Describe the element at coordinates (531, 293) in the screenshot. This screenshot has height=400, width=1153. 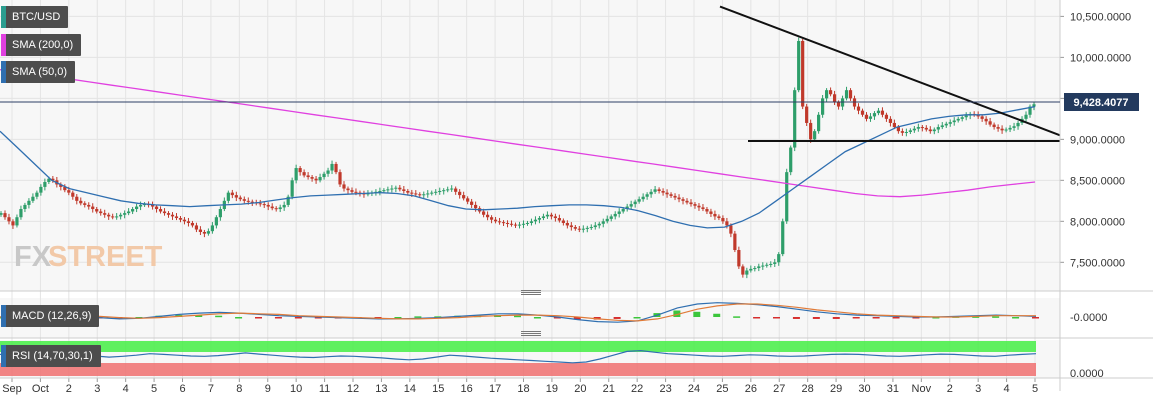
I see `pane-resize-handle-macd` at that location.